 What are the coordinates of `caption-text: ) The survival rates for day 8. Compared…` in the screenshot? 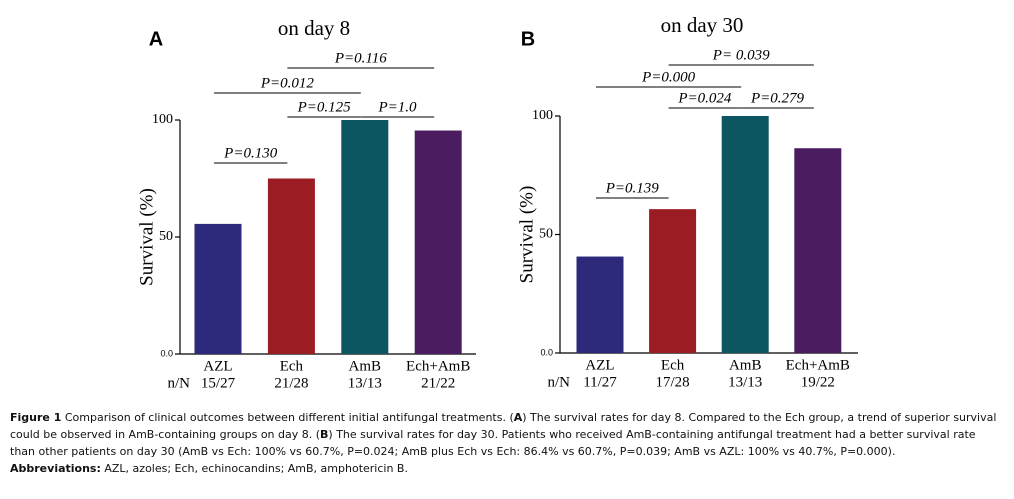 It's located at (503, 426).